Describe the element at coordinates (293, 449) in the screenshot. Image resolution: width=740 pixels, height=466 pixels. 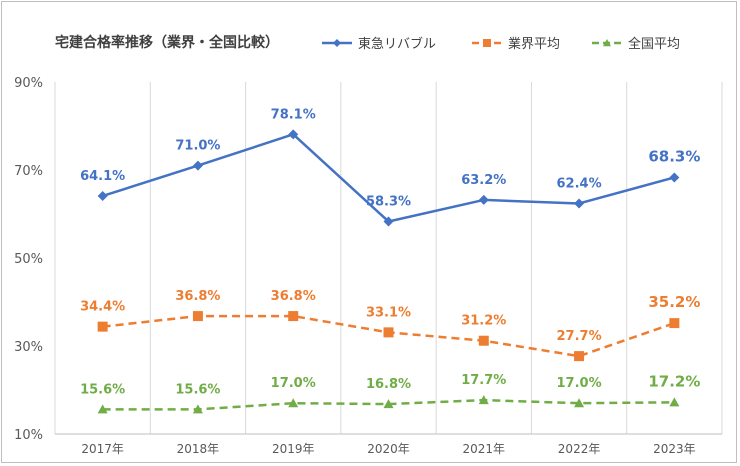
I see `x-tick-label: 2019年` at that location.